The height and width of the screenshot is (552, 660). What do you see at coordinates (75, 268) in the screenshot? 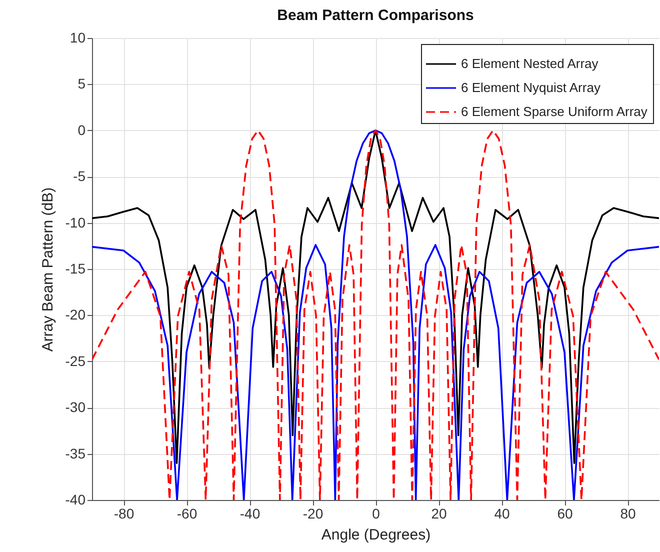
I see `y-tick-label: -15` at bounding box center [75, 268].